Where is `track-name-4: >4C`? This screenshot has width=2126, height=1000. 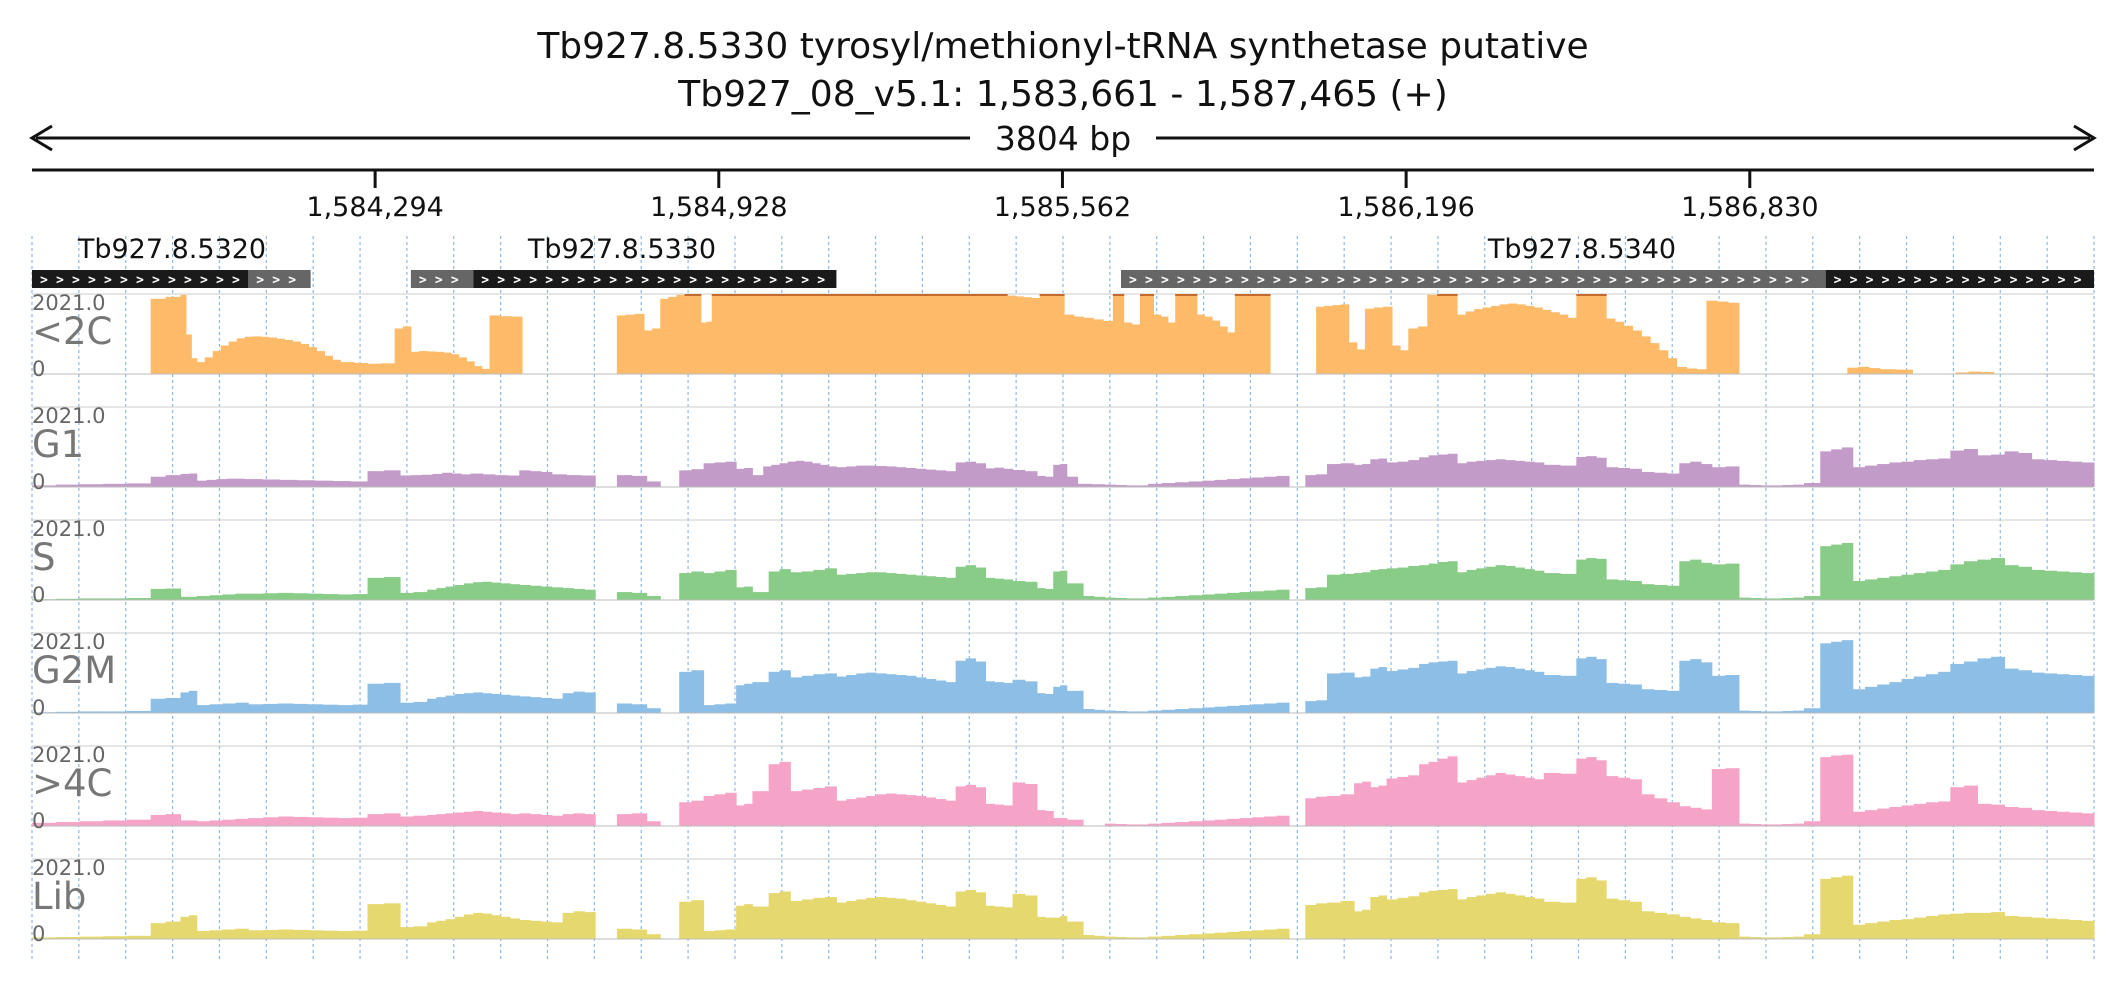
track-name-4: >4C is located at coordinates (72, 783).